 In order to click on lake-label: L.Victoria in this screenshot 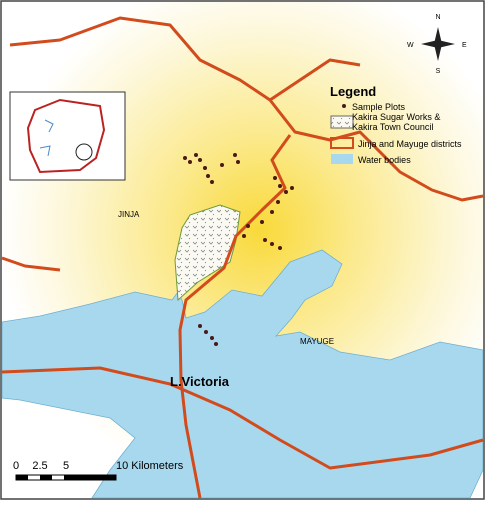, I will do `click(200, 381)`.